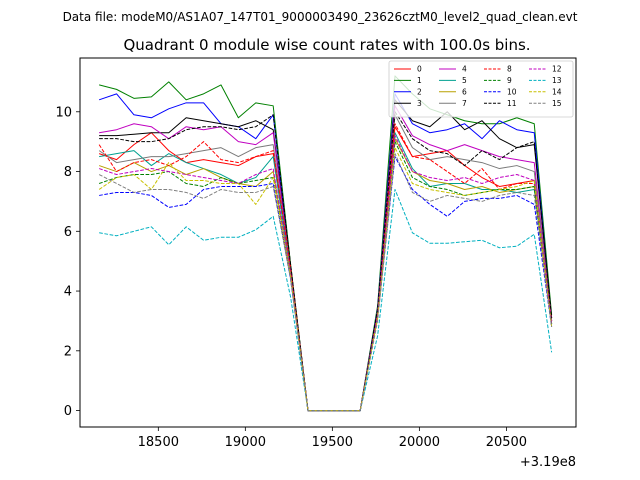 The image size is (640, 480). What do you see at coordinates (464, 69) in the screenshot?
I see `legend-label-4: 4` at bounding box center [464, 69].